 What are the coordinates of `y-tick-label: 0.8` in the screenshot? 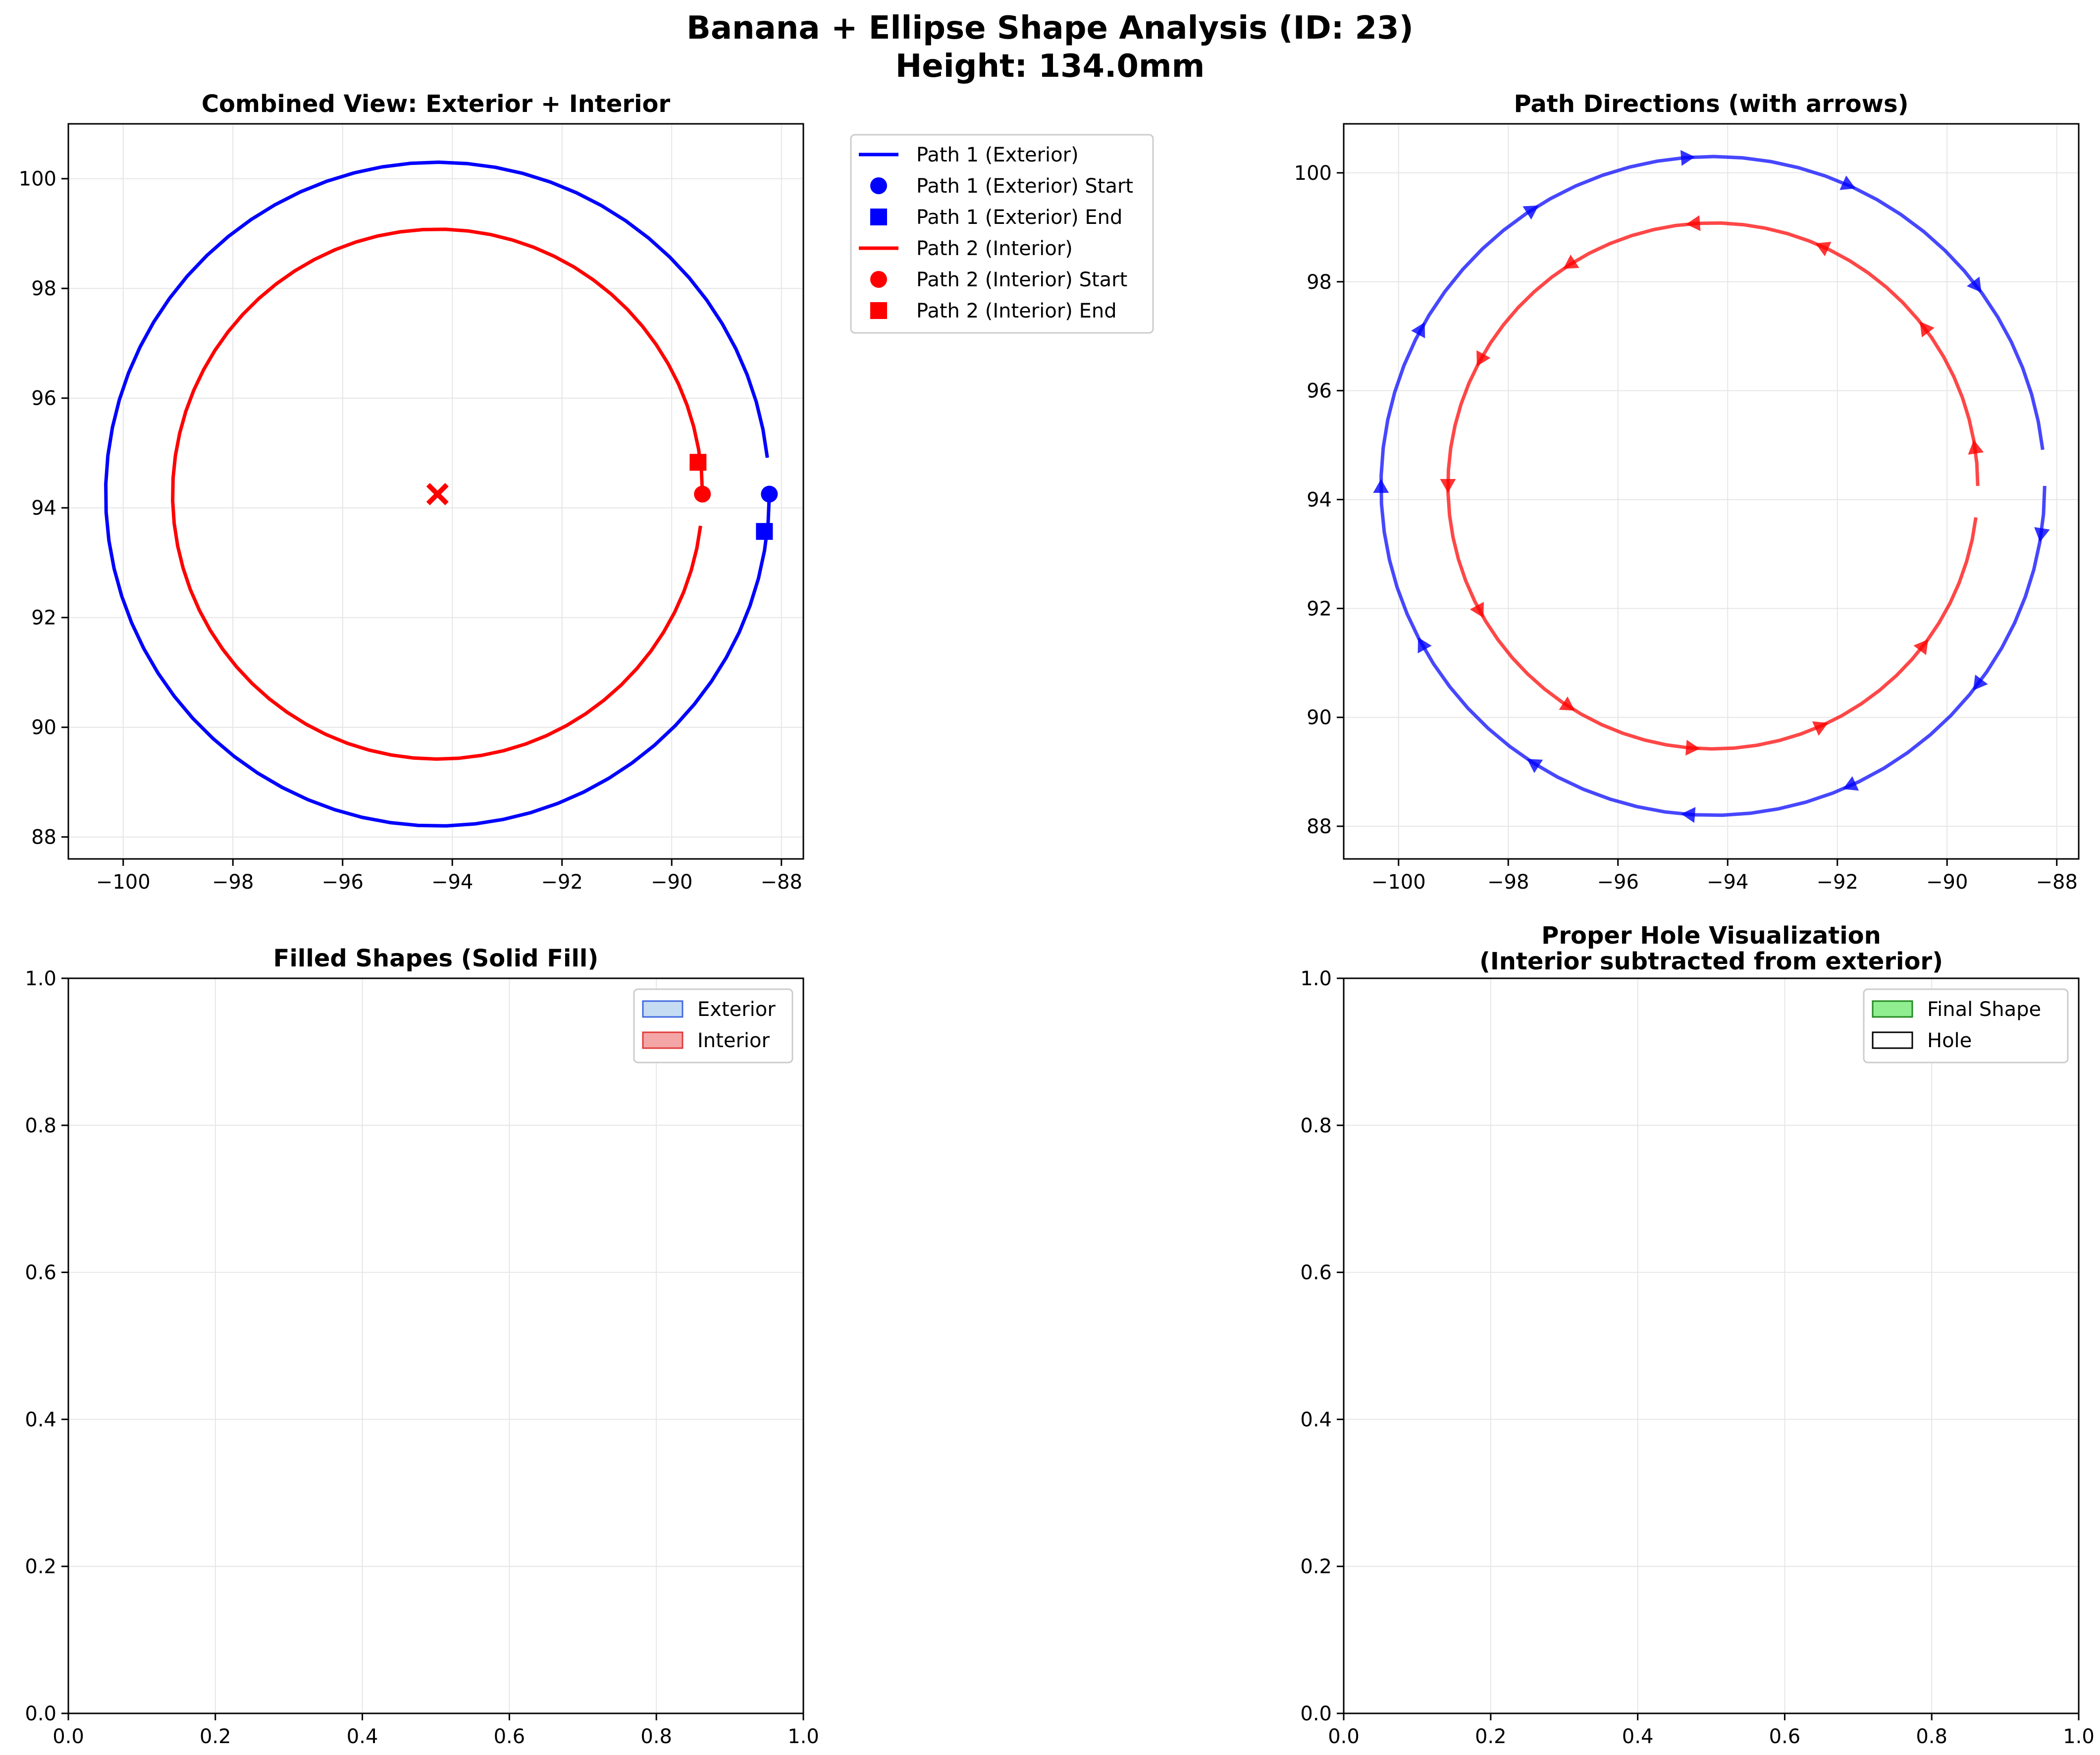 It's located at (40, 1126).